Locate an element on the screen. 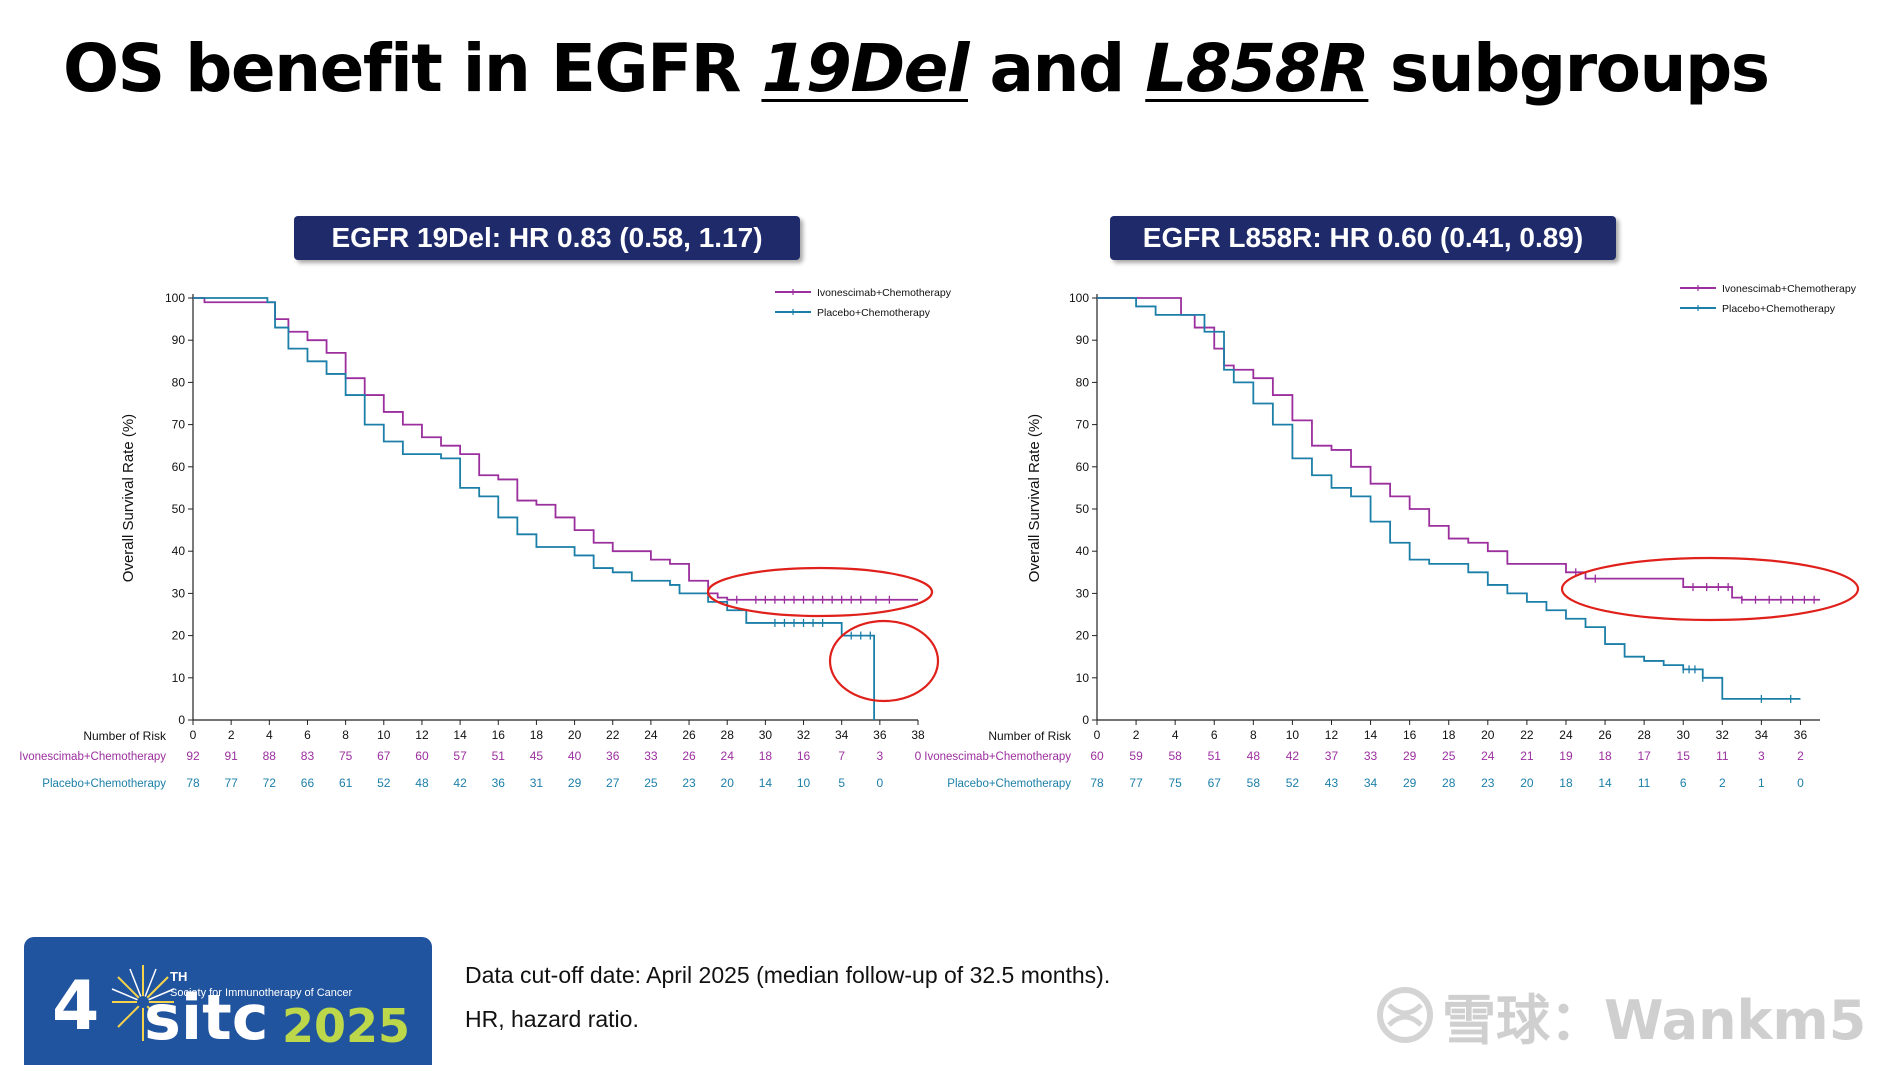  hr-label-19del: EGFR 19Del: HR 0.83 (0.58, 1.17) is located at coordinates (547, 238).